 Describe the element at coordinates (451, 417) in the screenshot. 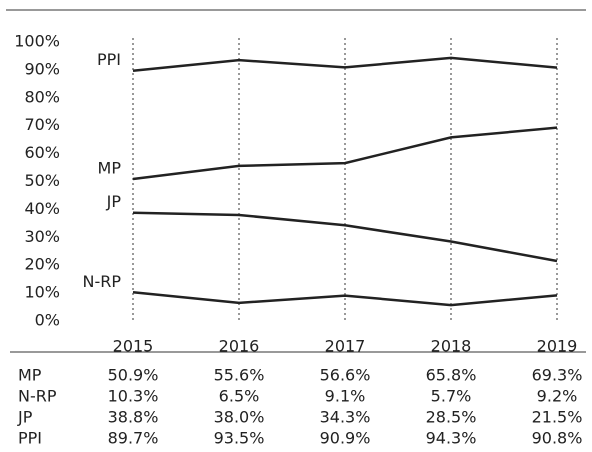

I see `table-cell: 28.5%` at that location.